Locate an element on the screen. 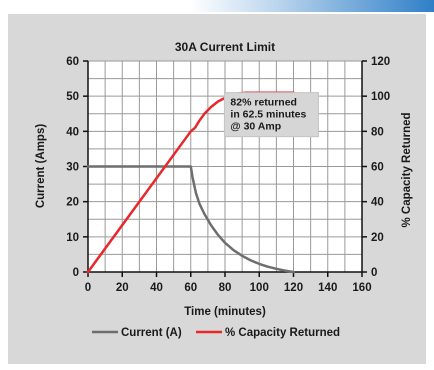 The height and width of the screenshot is (370, 434). x-tick-label: 20 is located at coordinates (122, 288).